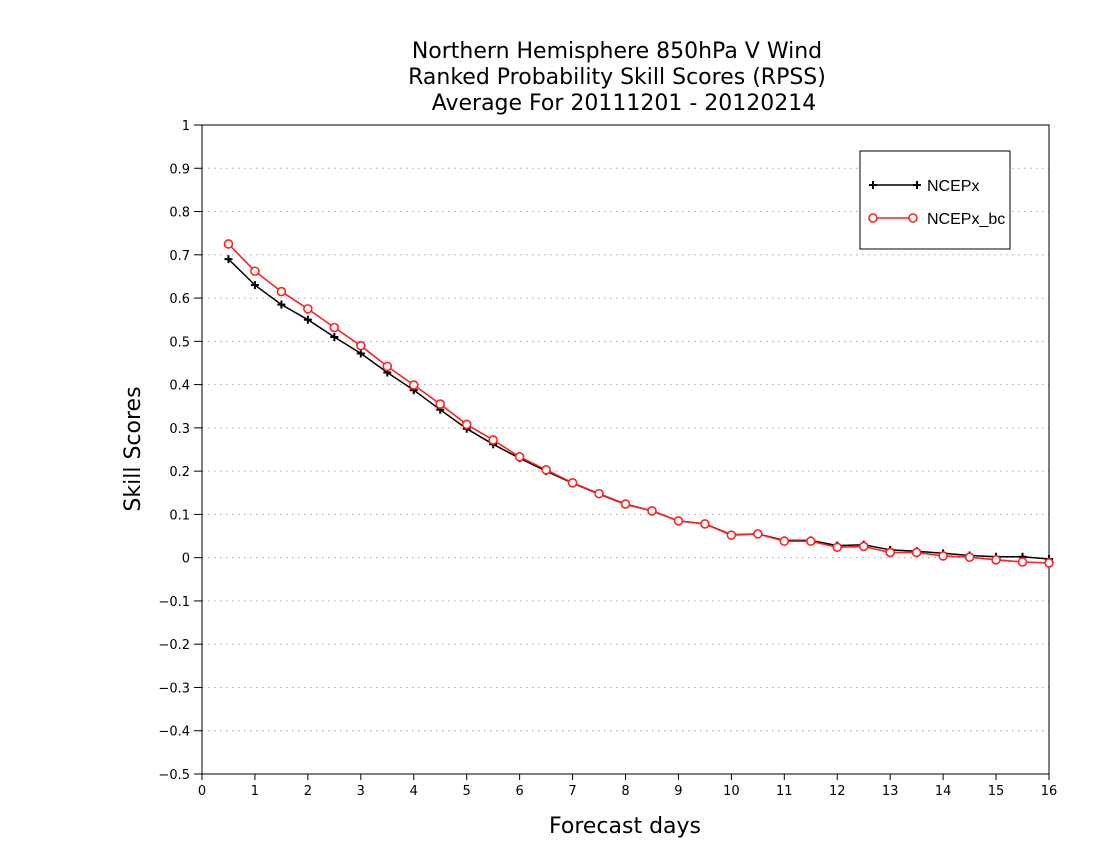 The width and height of the screenshot is (1100, 850). What do you see at coordinates (179, 342) in the screenshot?
I see `y-tick-label: 0.5` at bounding box center [179, 342].